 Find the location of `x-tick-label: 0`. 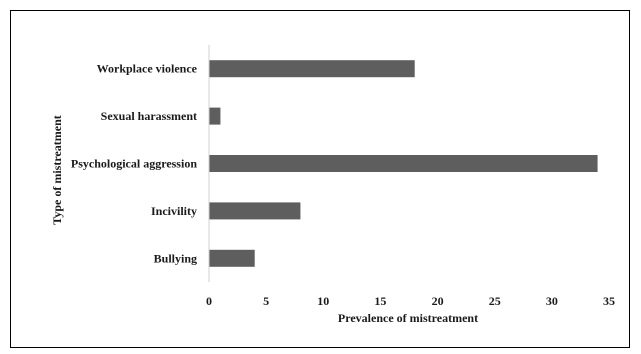

x-tick-label: 0 is located at coordinates (209, 301).